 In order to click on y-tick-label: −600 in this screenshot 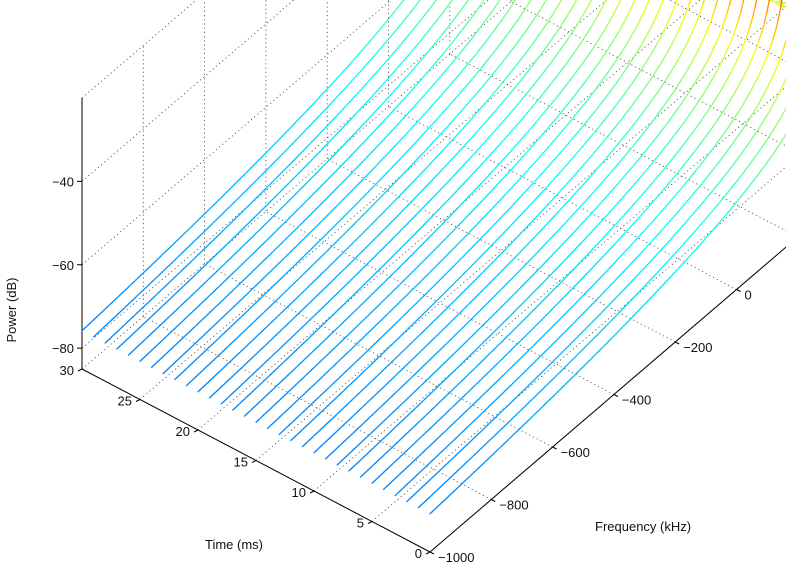, I will do `click(575, 452)`.